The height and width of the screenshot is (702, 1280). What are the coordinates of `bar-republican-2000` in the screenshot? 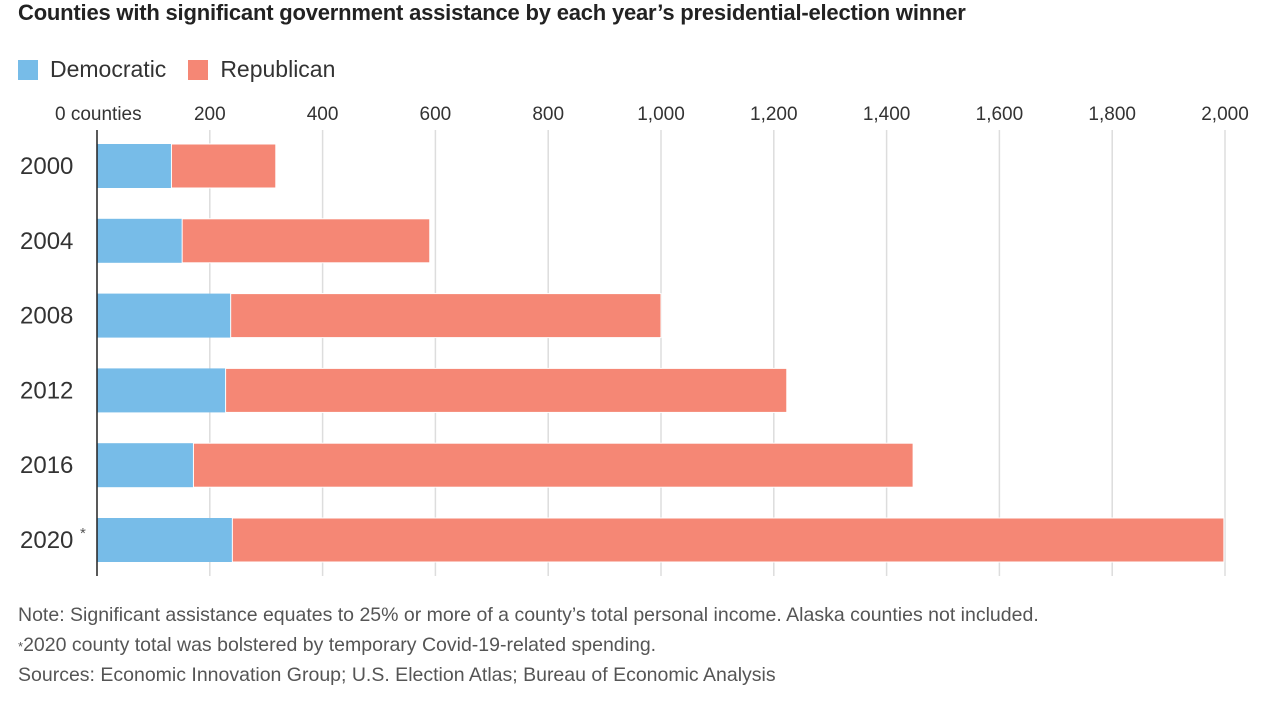 It's located at (223, 166).